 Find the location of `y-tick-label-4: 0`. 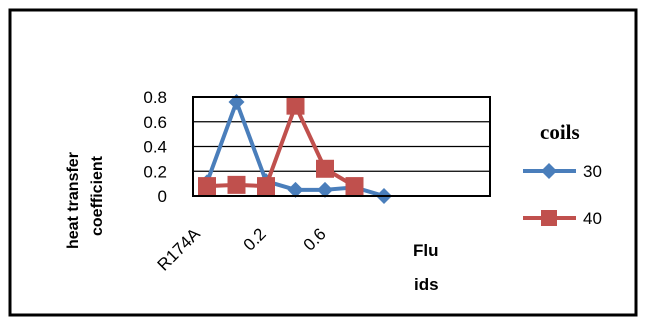

y-tick-label-4: 0 is located at coordinates (162, 196).